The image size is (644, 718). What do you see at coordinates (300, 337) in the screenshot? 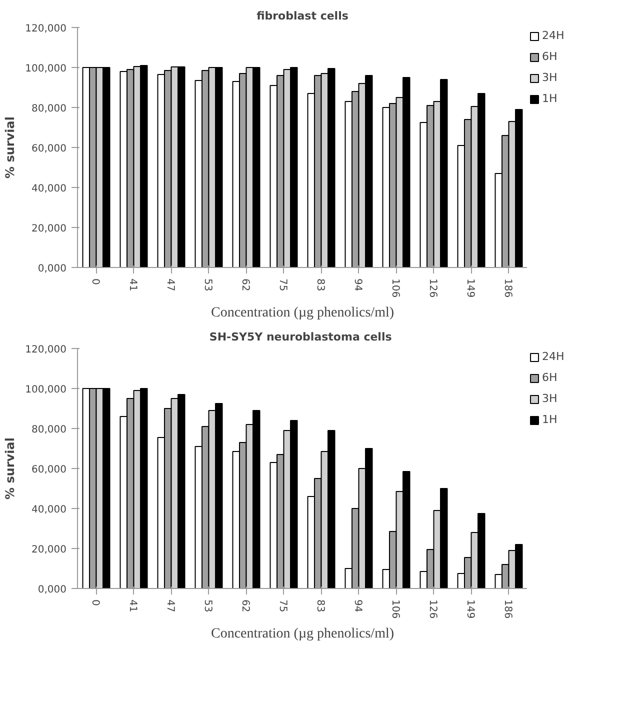
I see `chart-title: SH-SY5Y neuroblastoma cells` at bounding box center [300, 337].